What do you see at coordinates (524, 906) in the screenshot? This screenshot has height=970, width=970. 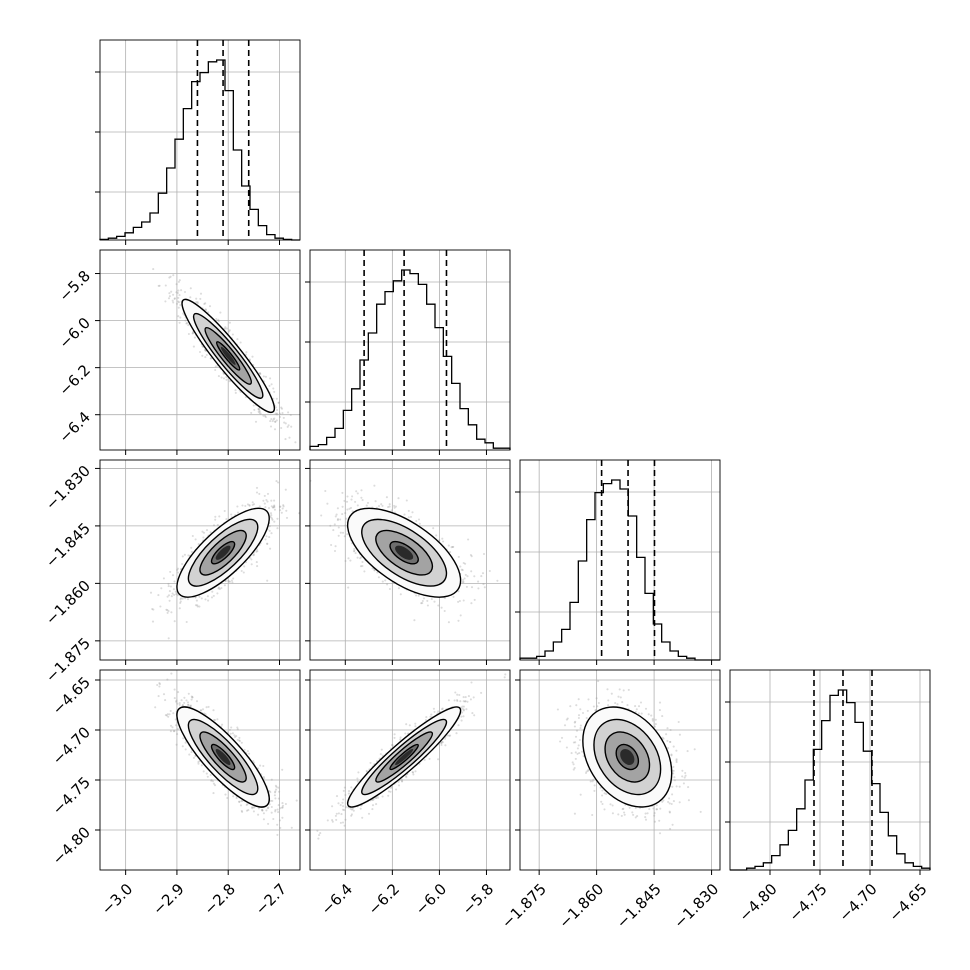 I see `x-tick-label: −1.875` at bounding box center [524, 906].